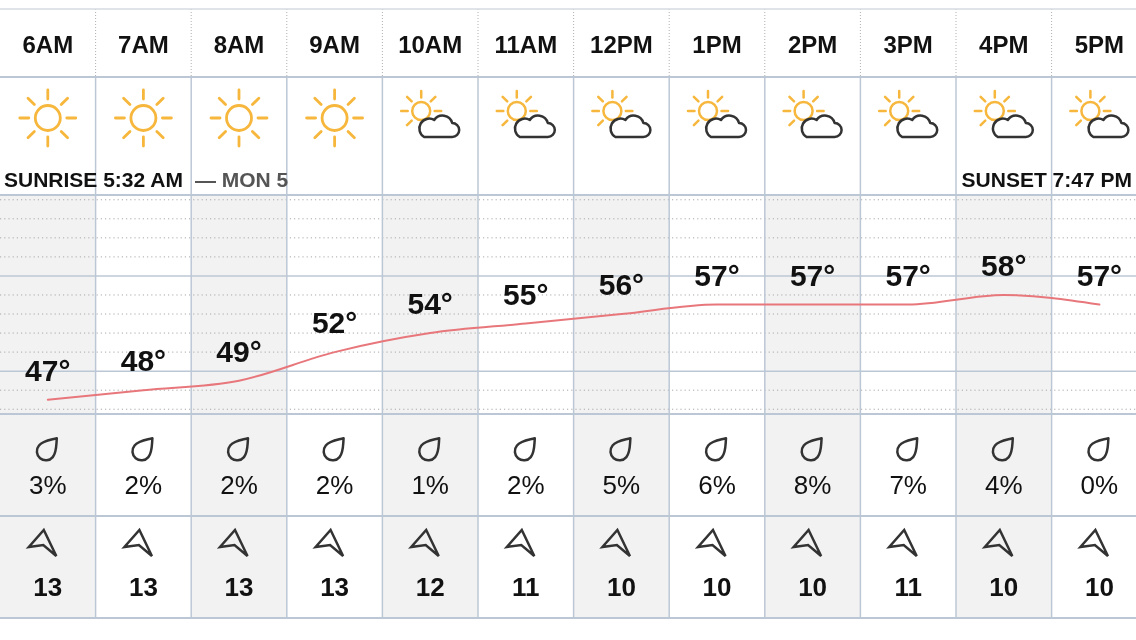 The width and height of the screenshot is (1136, 640). What do you see at coordinates (48, 44) in the screenshot?
I see `x-tick-label: 6AM` at bounding box center [48, 44].